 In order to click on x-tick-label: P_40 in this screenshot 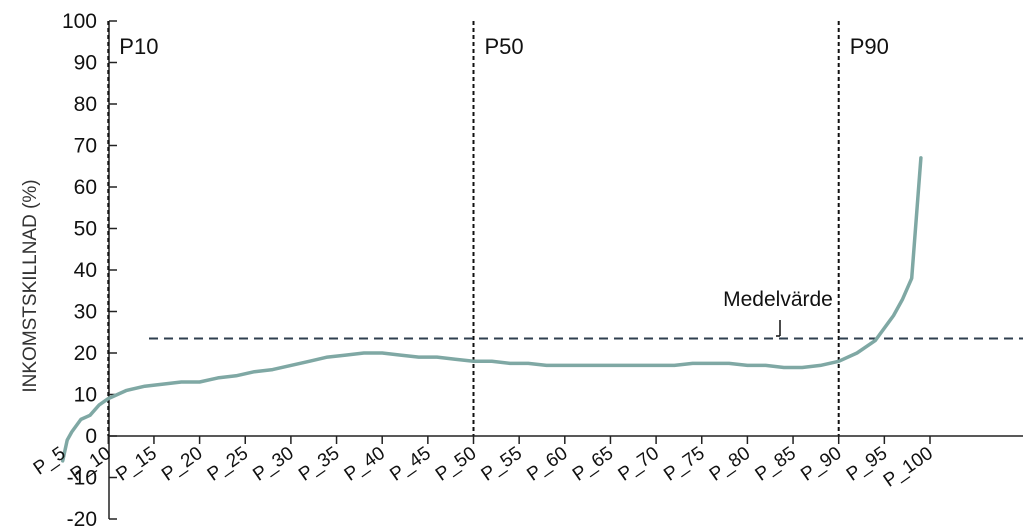, I will do `click(365, 464)`.